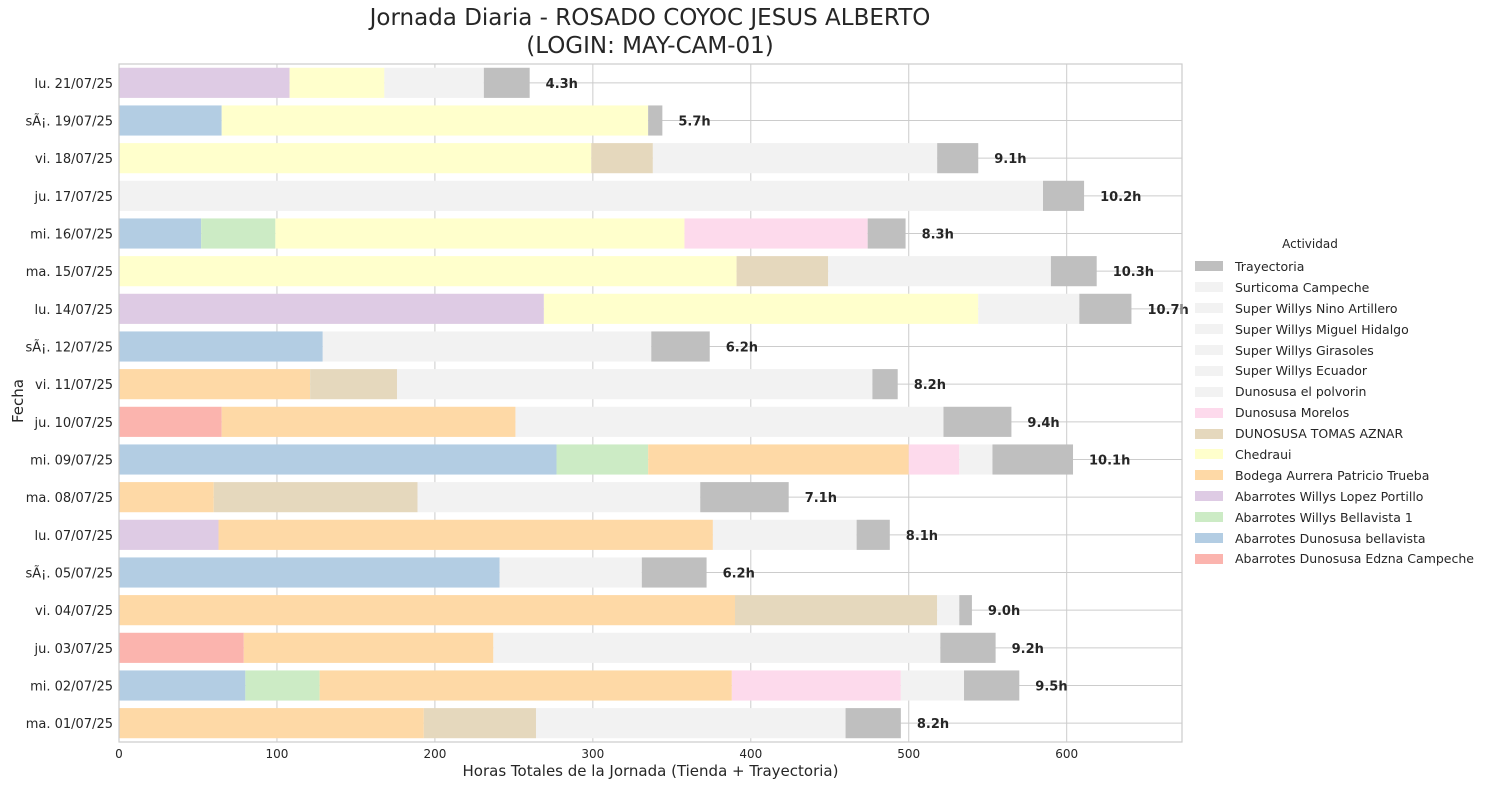 The image size is (1489, 790). What do you see at coordinates (69, 724) in the screenshot?
I see `y-tick-label: ma. 01/07/25` at bounding box center [69, 724].